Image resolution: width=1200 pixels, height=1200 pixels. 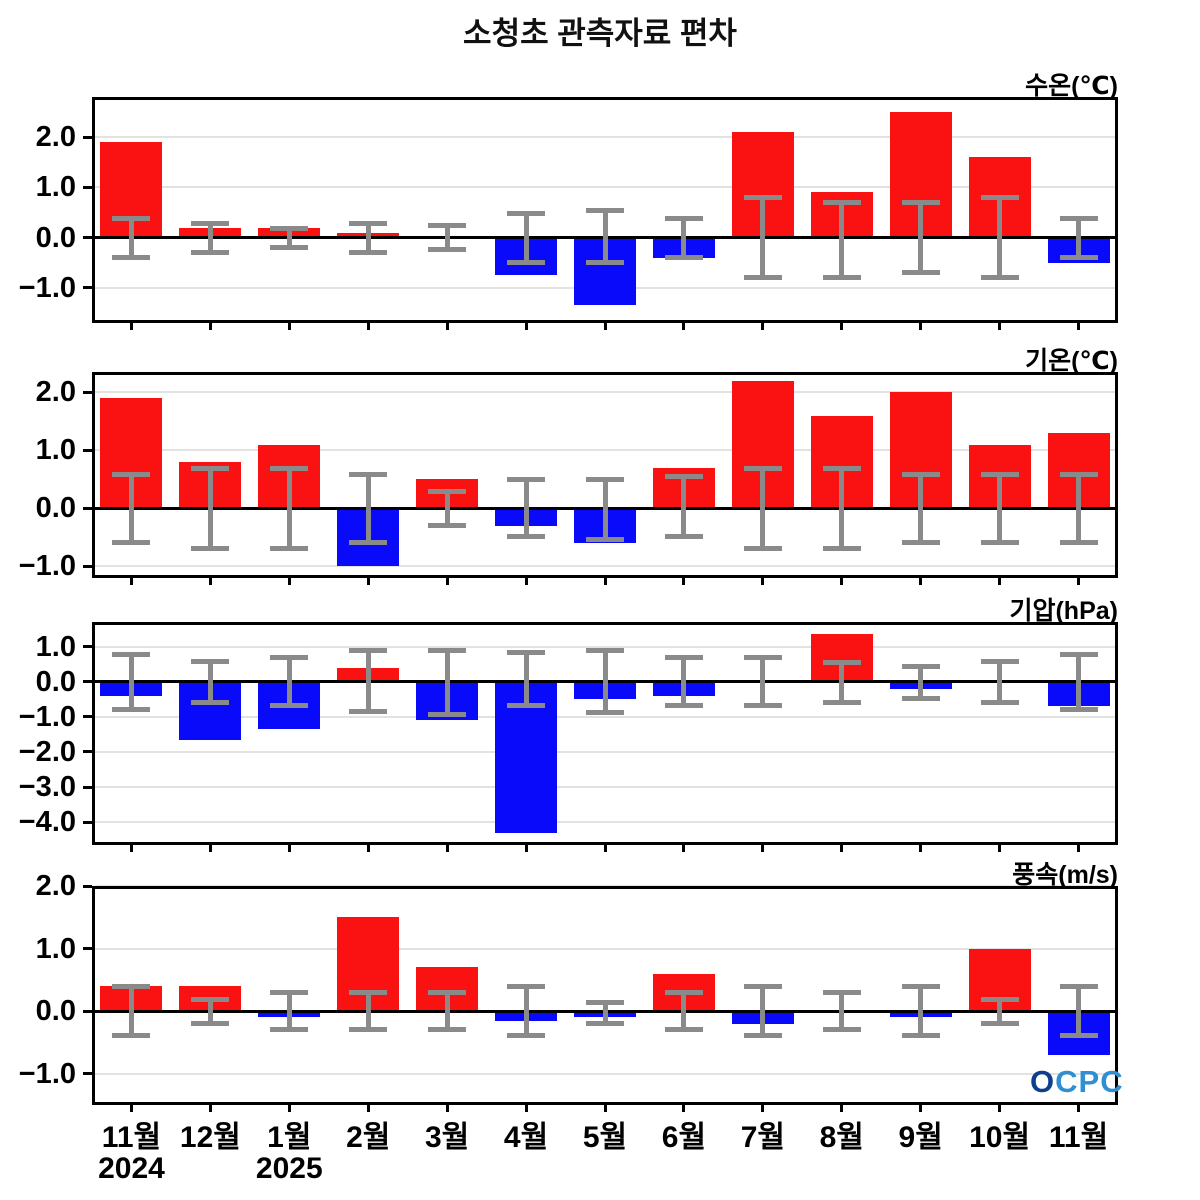 I want to click on month-label: 2월, so click(x=368, y=1137).